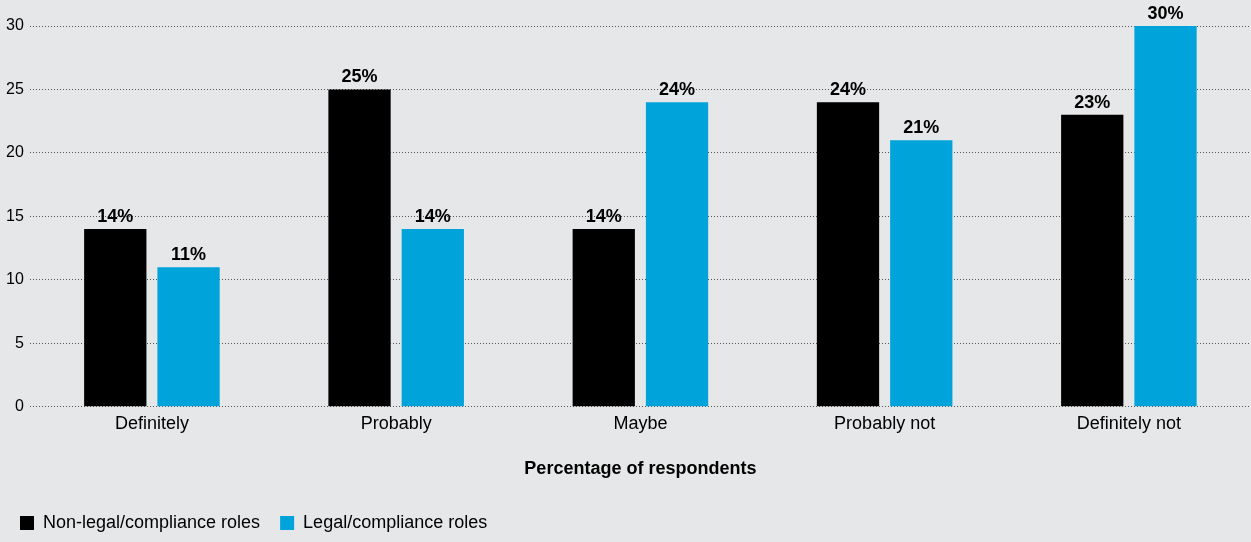  What do you see at coordinates (189, 254) in the screenshot?
I see `data-label: 11%` at bounding box center [189, 254].